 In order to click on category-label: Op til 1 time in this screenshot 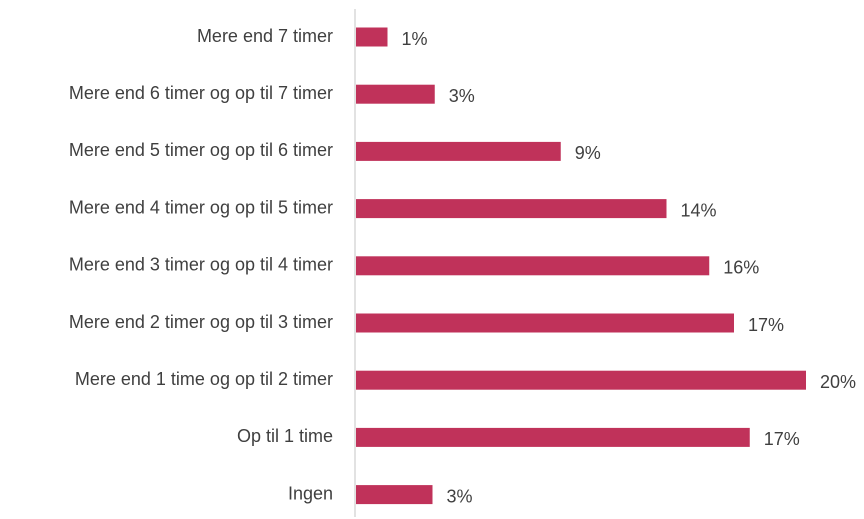, I will do `click(285, 436)`.